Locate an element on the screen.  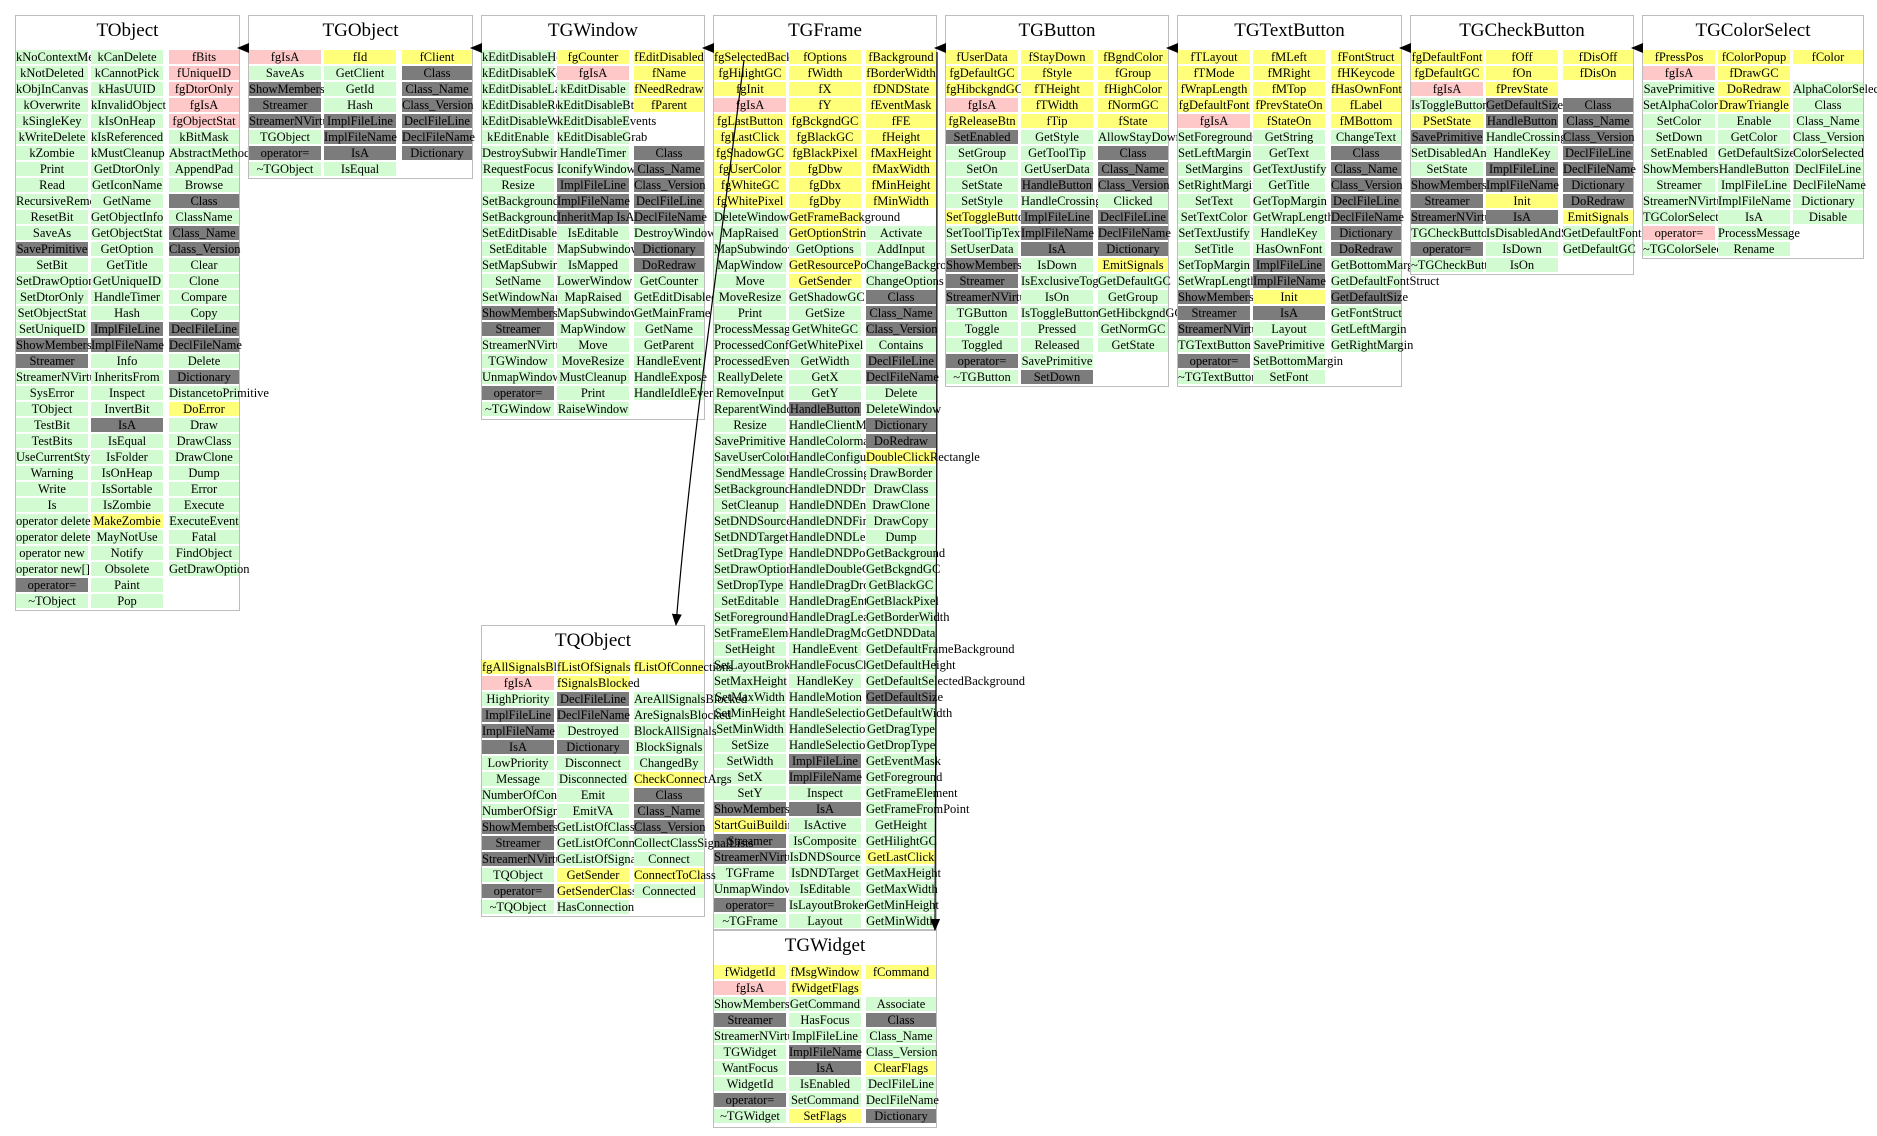
member-disconnect: Disconnect is located at coordinates (593, 763).